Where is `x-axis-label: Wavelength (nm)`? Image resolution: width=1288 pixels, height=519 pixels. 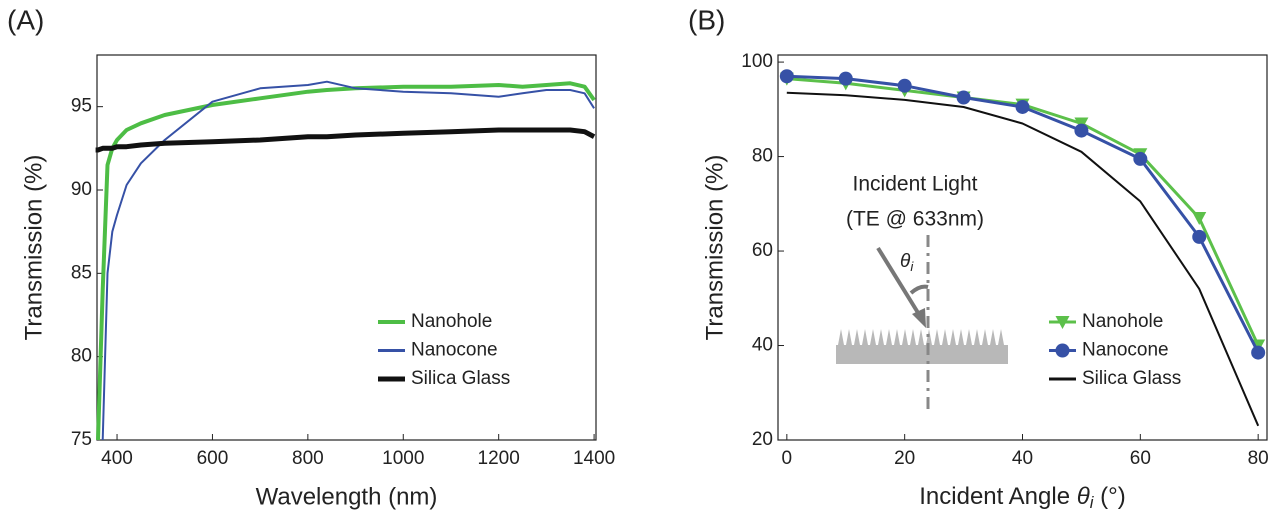 x-axis-label: Wavelength (nm) is located at coordinates (347, 496).